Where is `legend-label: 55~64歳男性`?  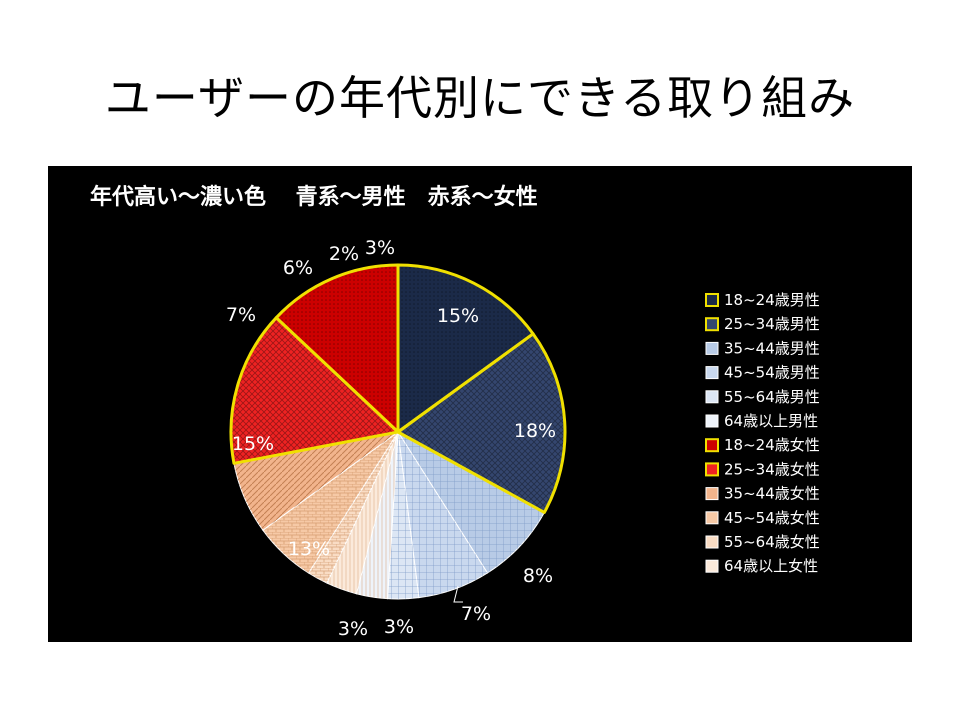
legend-label: 55~64歳男性 is located at coordinates (772, 397).